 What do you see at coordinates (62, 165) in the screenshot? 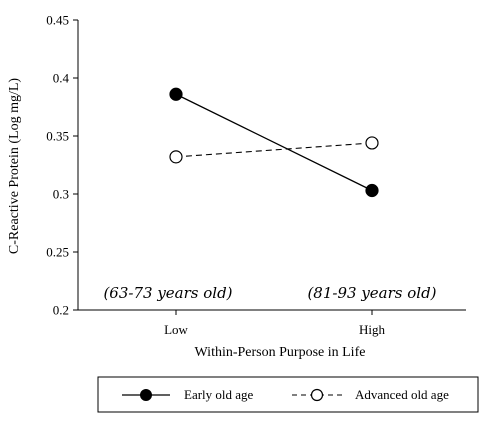
I see `y-ticks: 0.2 0.25 0.3 0.35 0.4 0.45` at bounding box center [62, 165].